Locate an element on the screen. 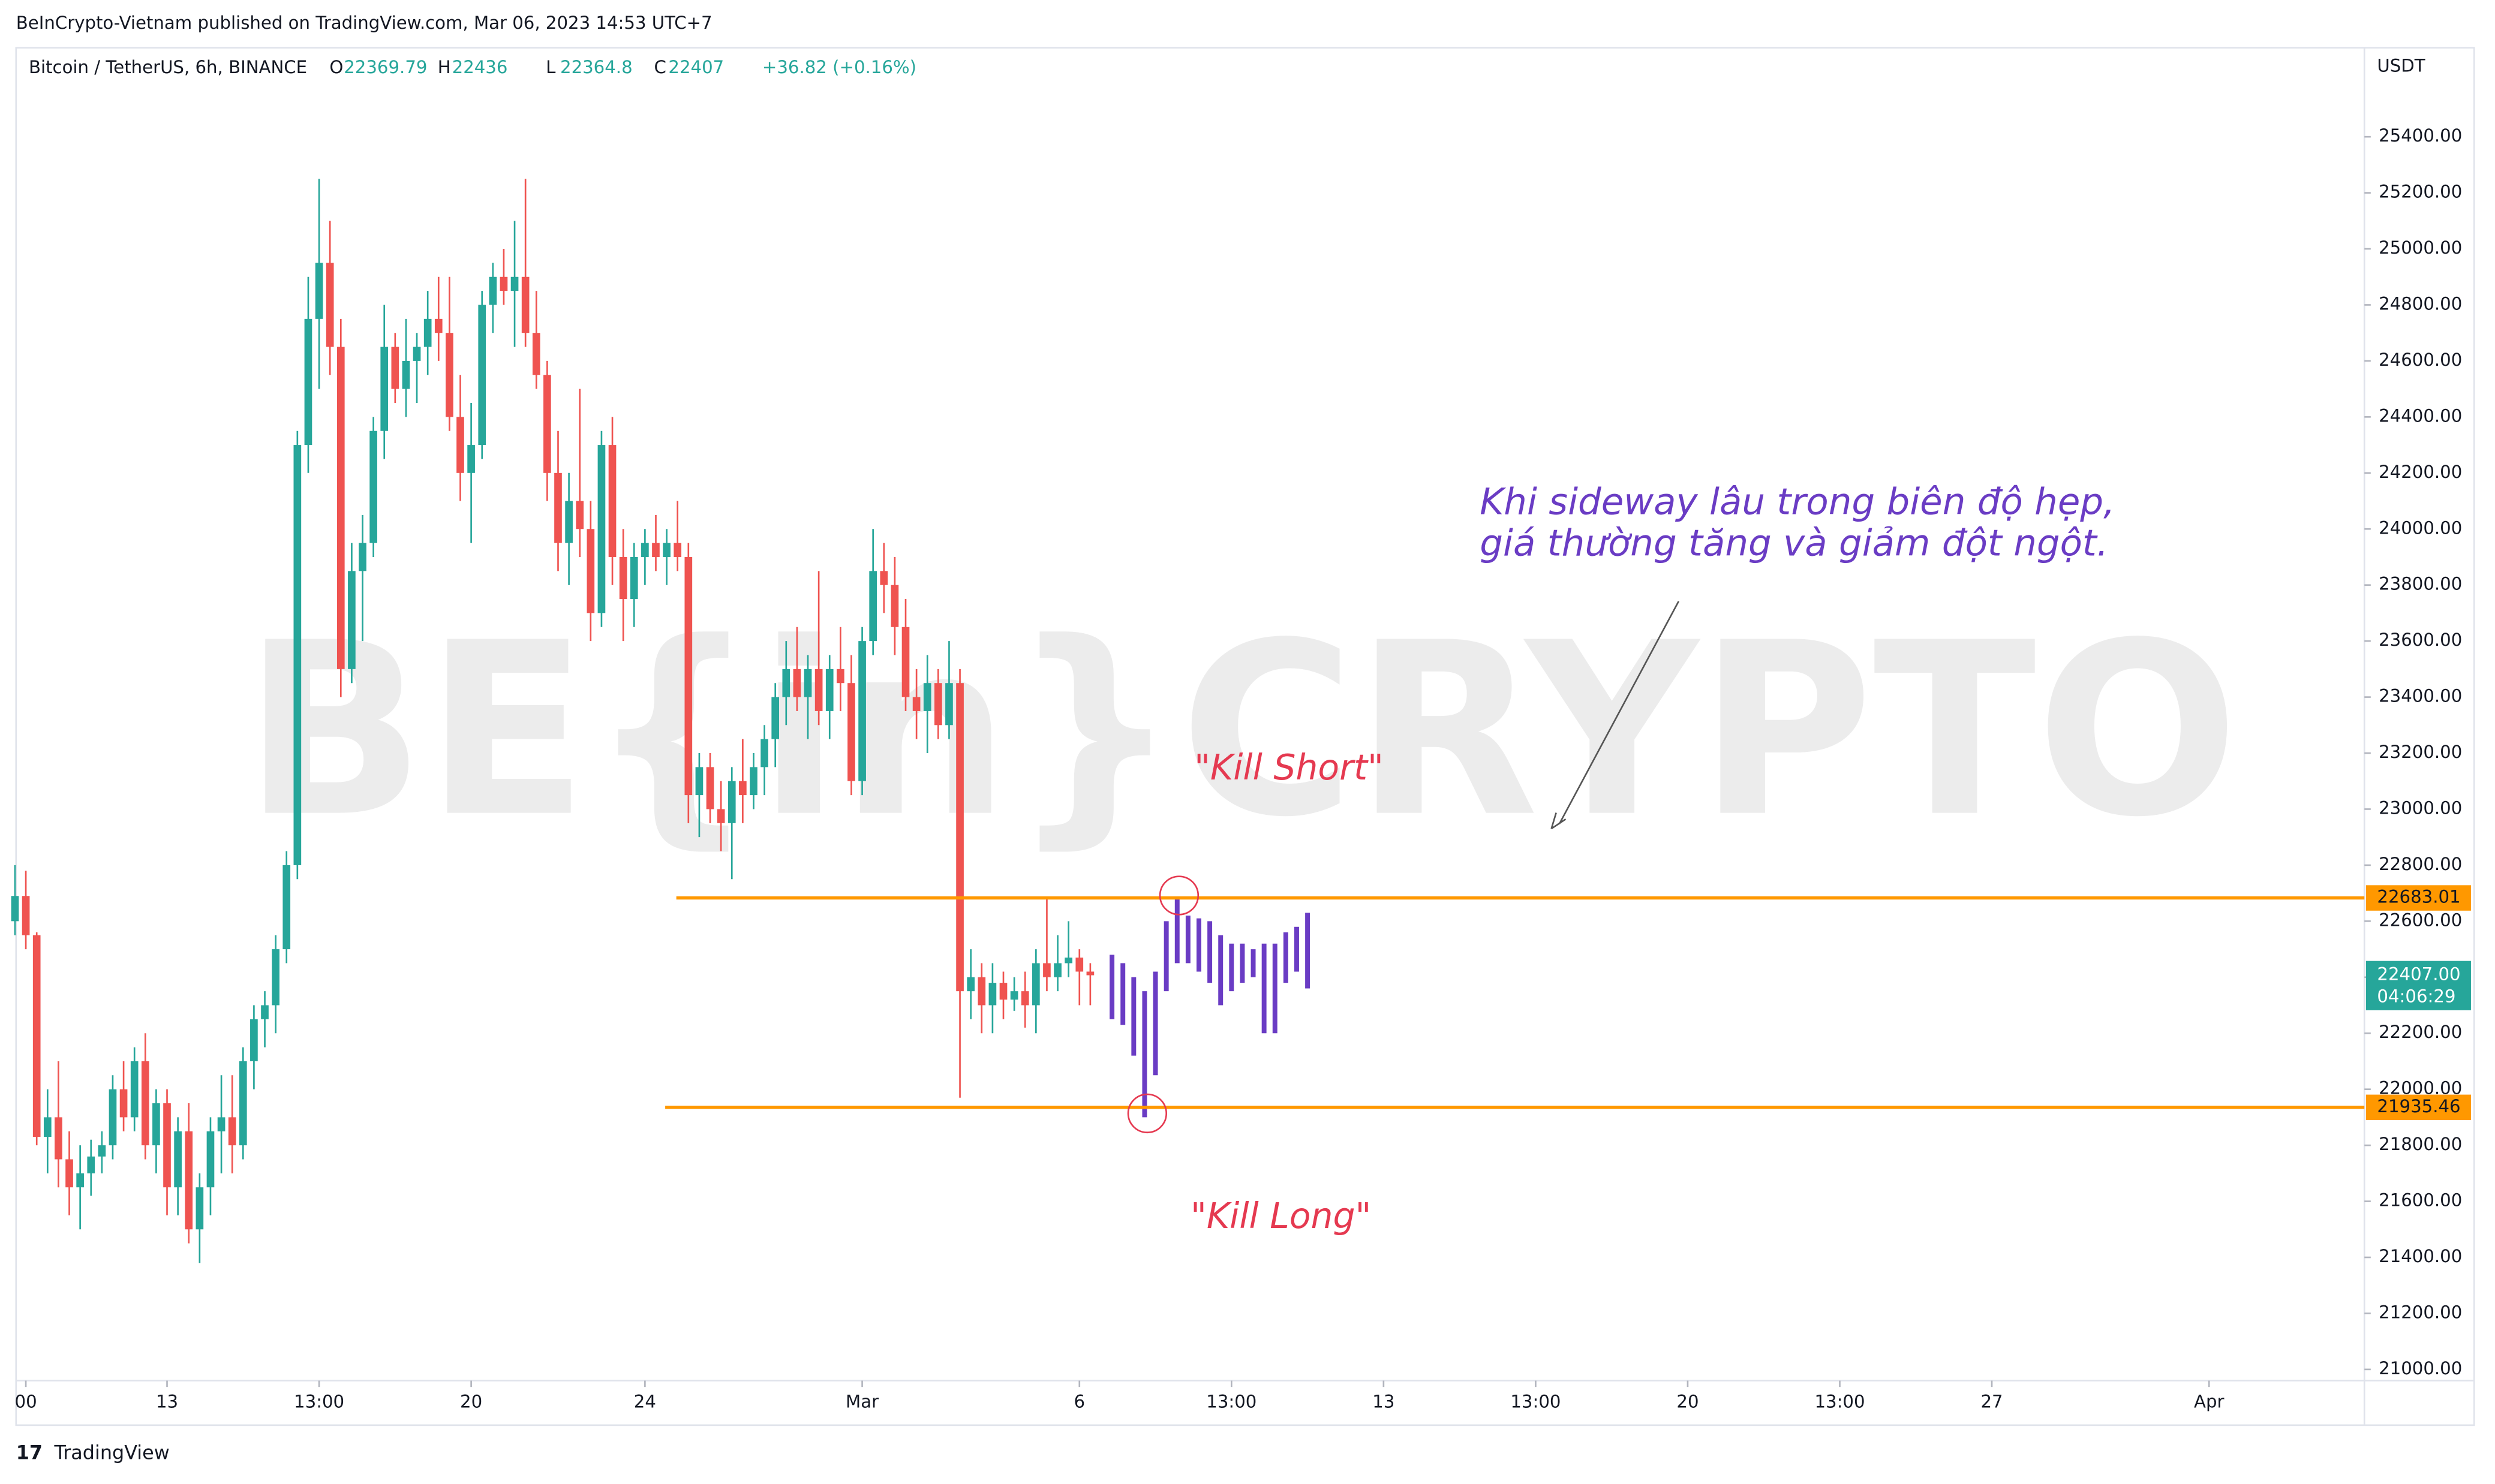  note-line: Khi sideway lâu trong biên độ hẹp, is located at coordinates (1797, 502).